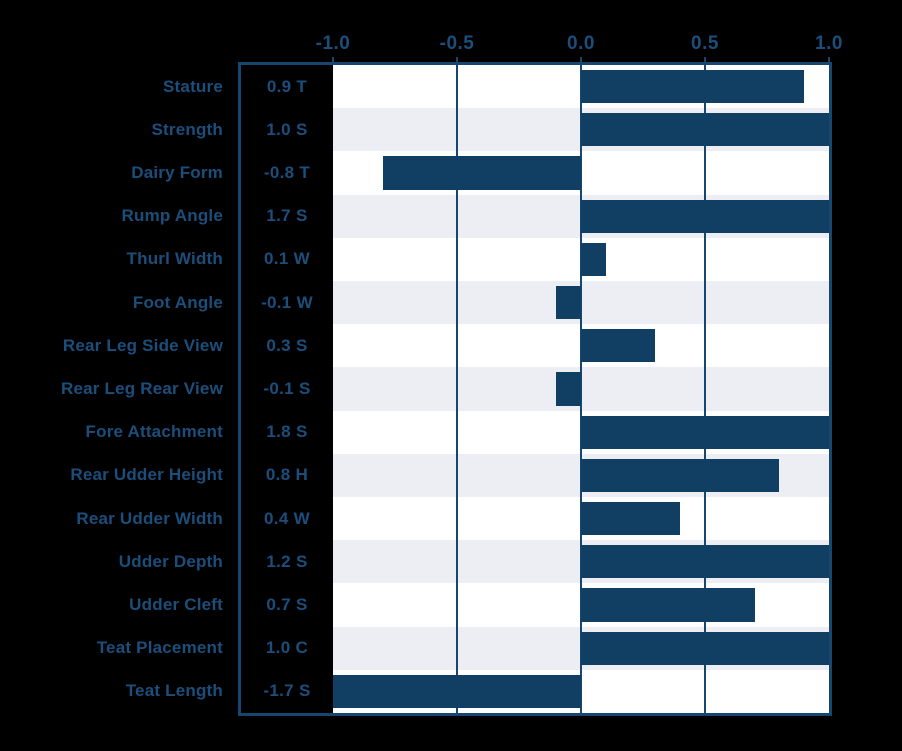 This screenshot has height=751, width=902. What do you see at coordinates (287, 129) in the screenshot?
I see `trait-value-label: 1.0 S` at bounding box center [287, 129].